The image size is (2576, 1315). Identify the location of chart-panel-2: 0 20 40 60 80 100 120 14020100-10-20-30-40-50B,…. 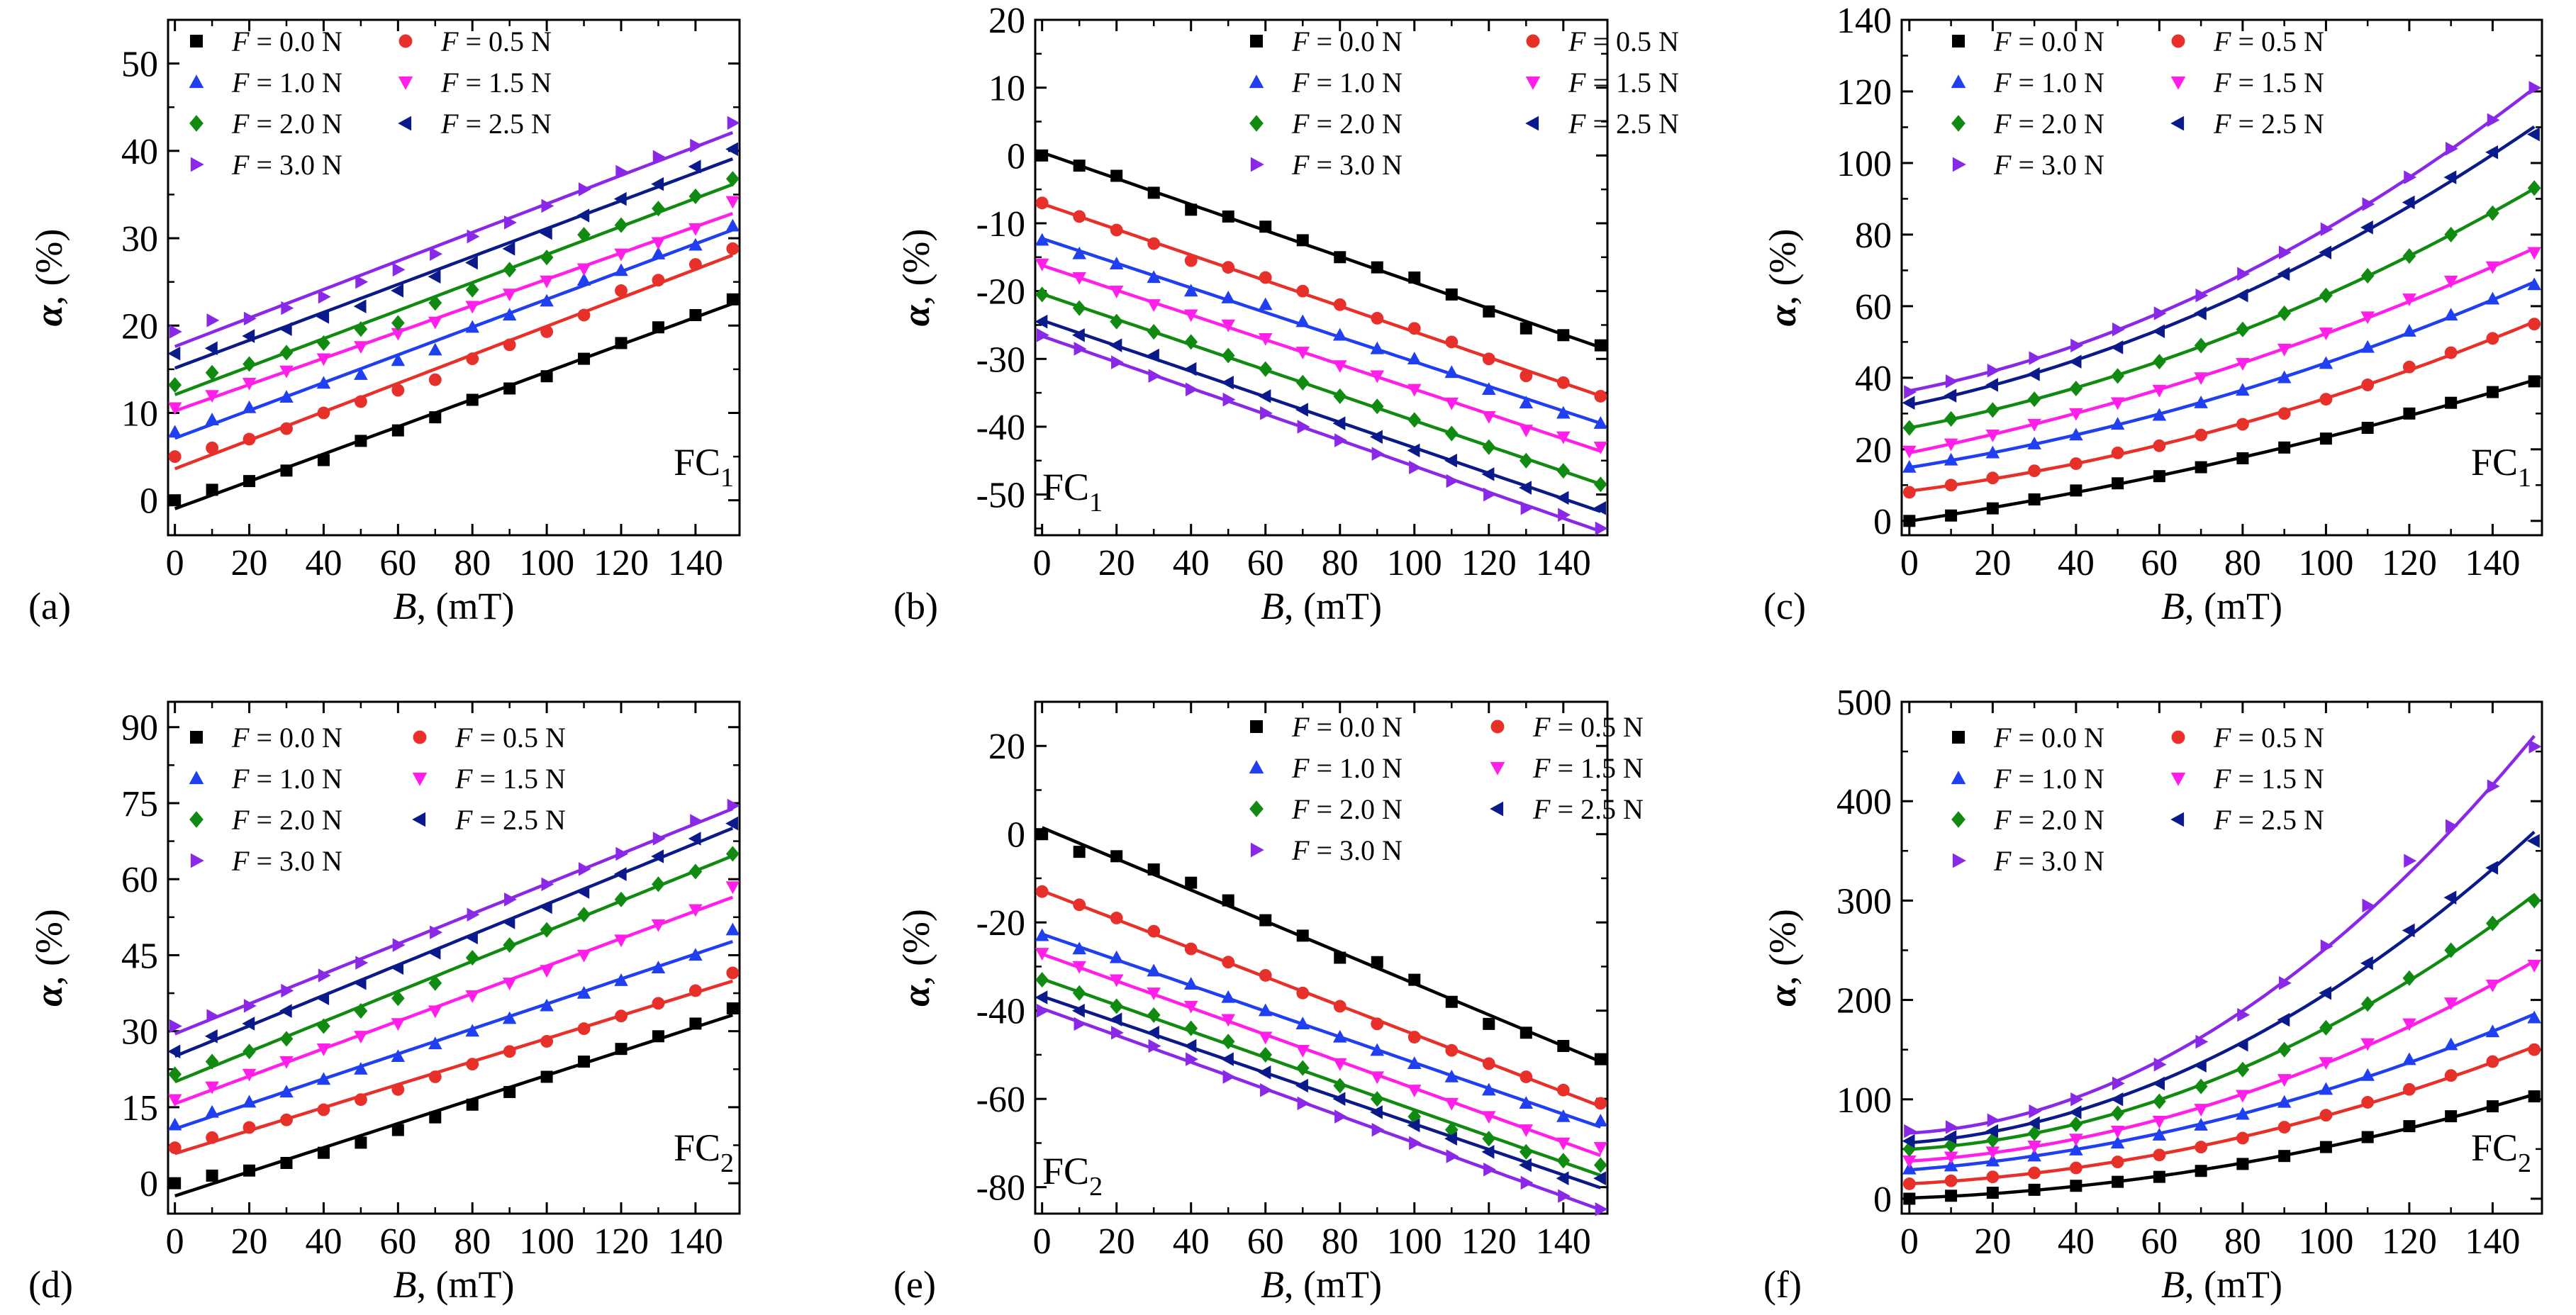
(1286, 314).